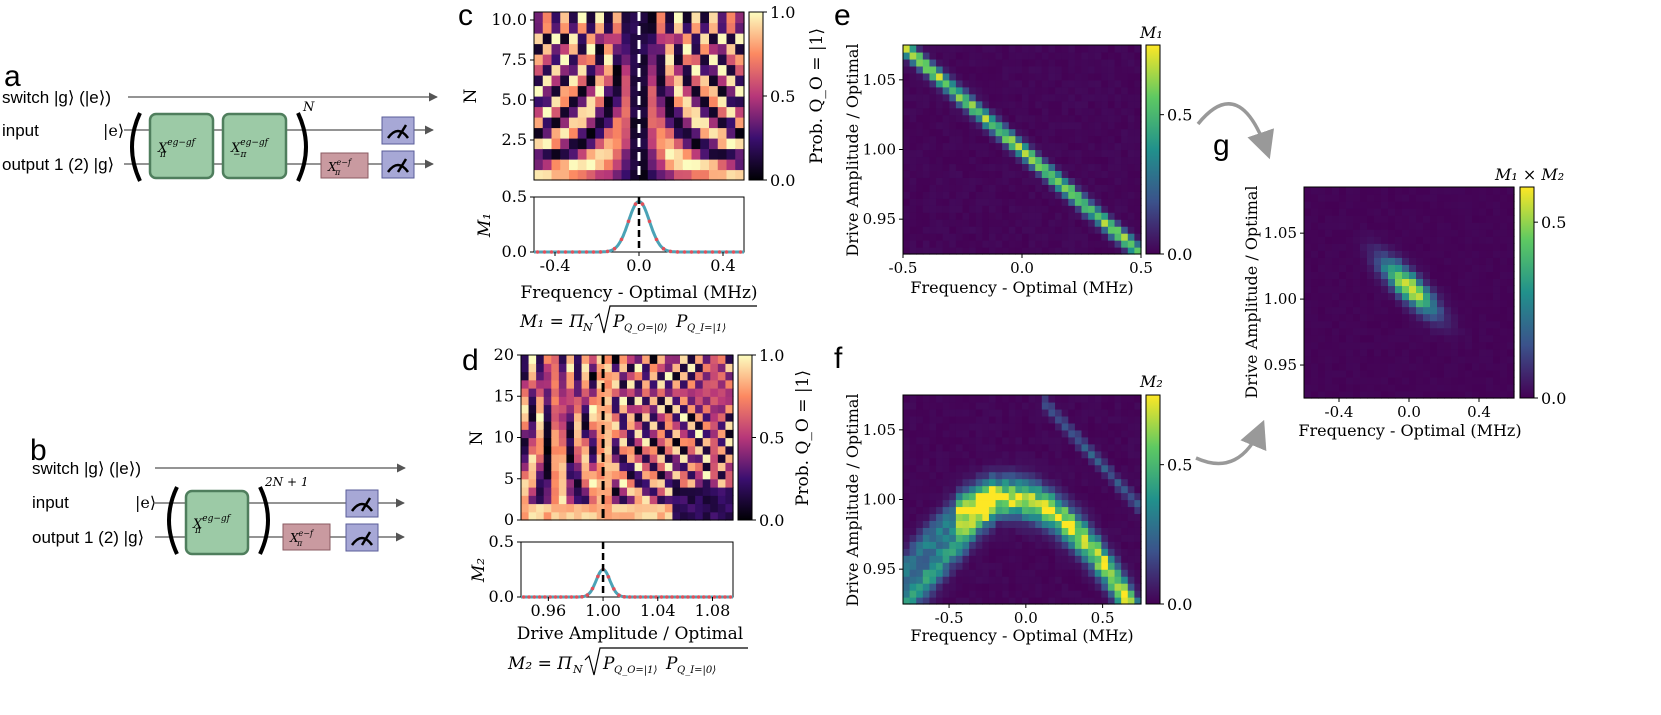  What do you see at coordinates (879, 219) in the screenshot?
I see `y-tick-label: 0.95` at bounding box center [879, 219].